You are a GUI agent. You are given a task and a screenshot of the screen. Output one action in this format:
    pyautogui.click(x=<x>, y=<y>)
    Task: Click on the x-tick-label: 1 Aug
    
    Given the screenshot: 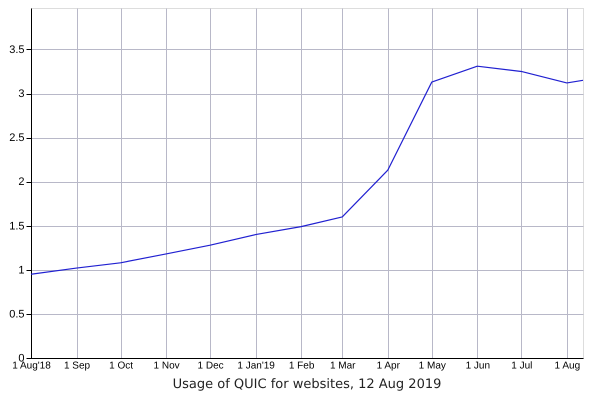 What is the action you would take?
    pyautogui.click(x=567, y=366)
    